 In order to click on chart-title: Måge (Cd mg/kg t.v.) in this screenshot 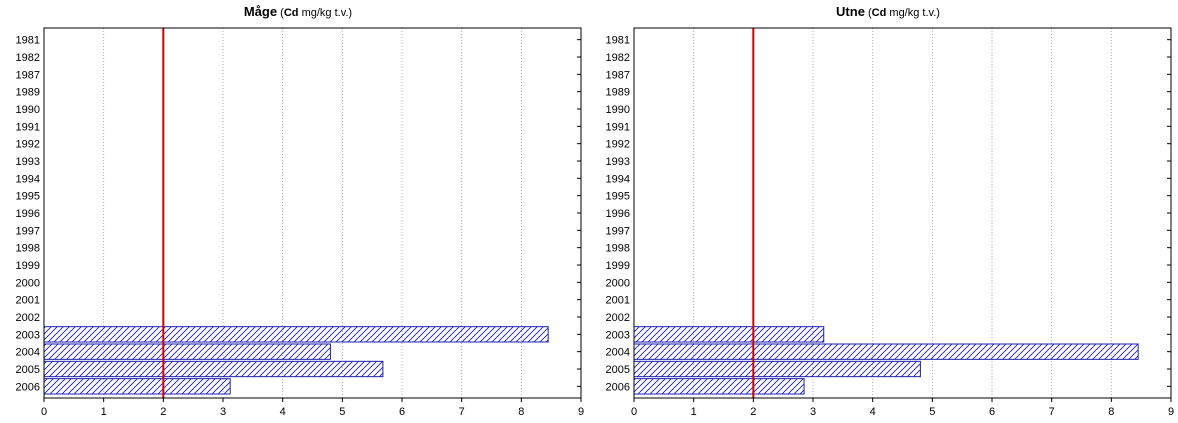, I will do `click(298, 11)`.